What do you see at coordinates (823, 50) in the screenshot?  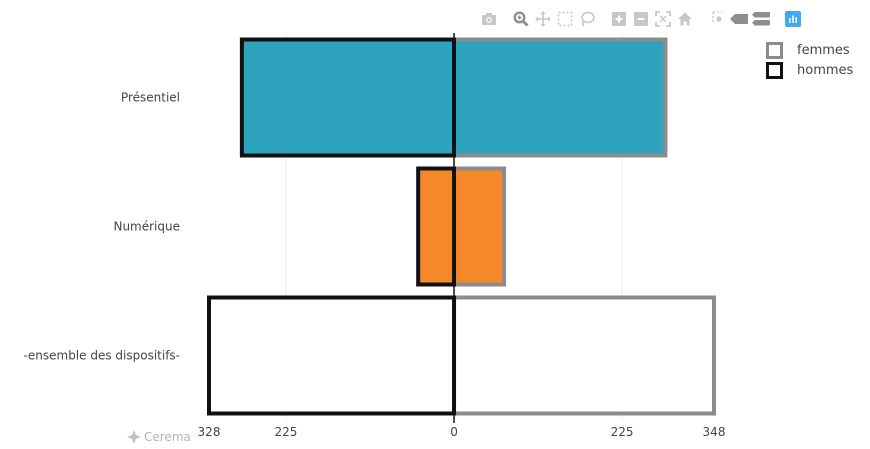 I see `legend-label-femmes: femmes` at bounding box center [823, 50].